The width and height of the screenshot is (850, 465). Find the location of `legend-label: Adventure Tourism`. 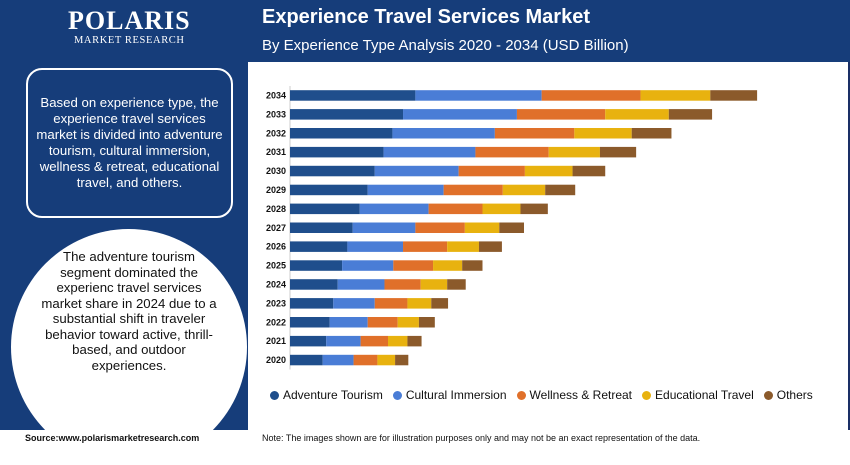

legend-label: Adventure Tourism is located at coordinates (333, 395).